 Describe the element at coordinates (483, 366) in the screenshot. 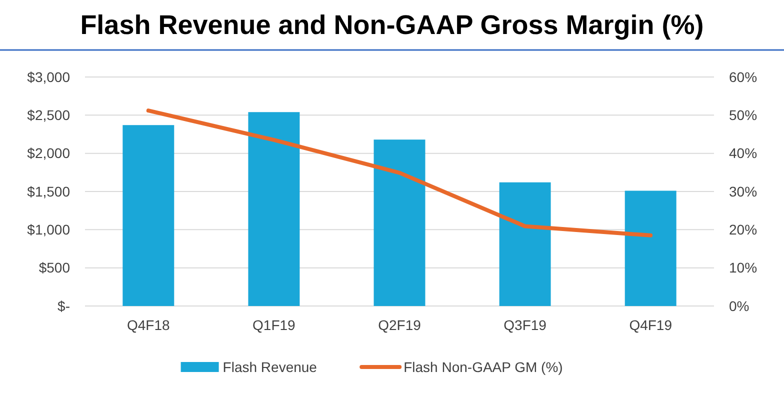

I see `legend-label: Flash Non-GAAP GM (%)` at that location.